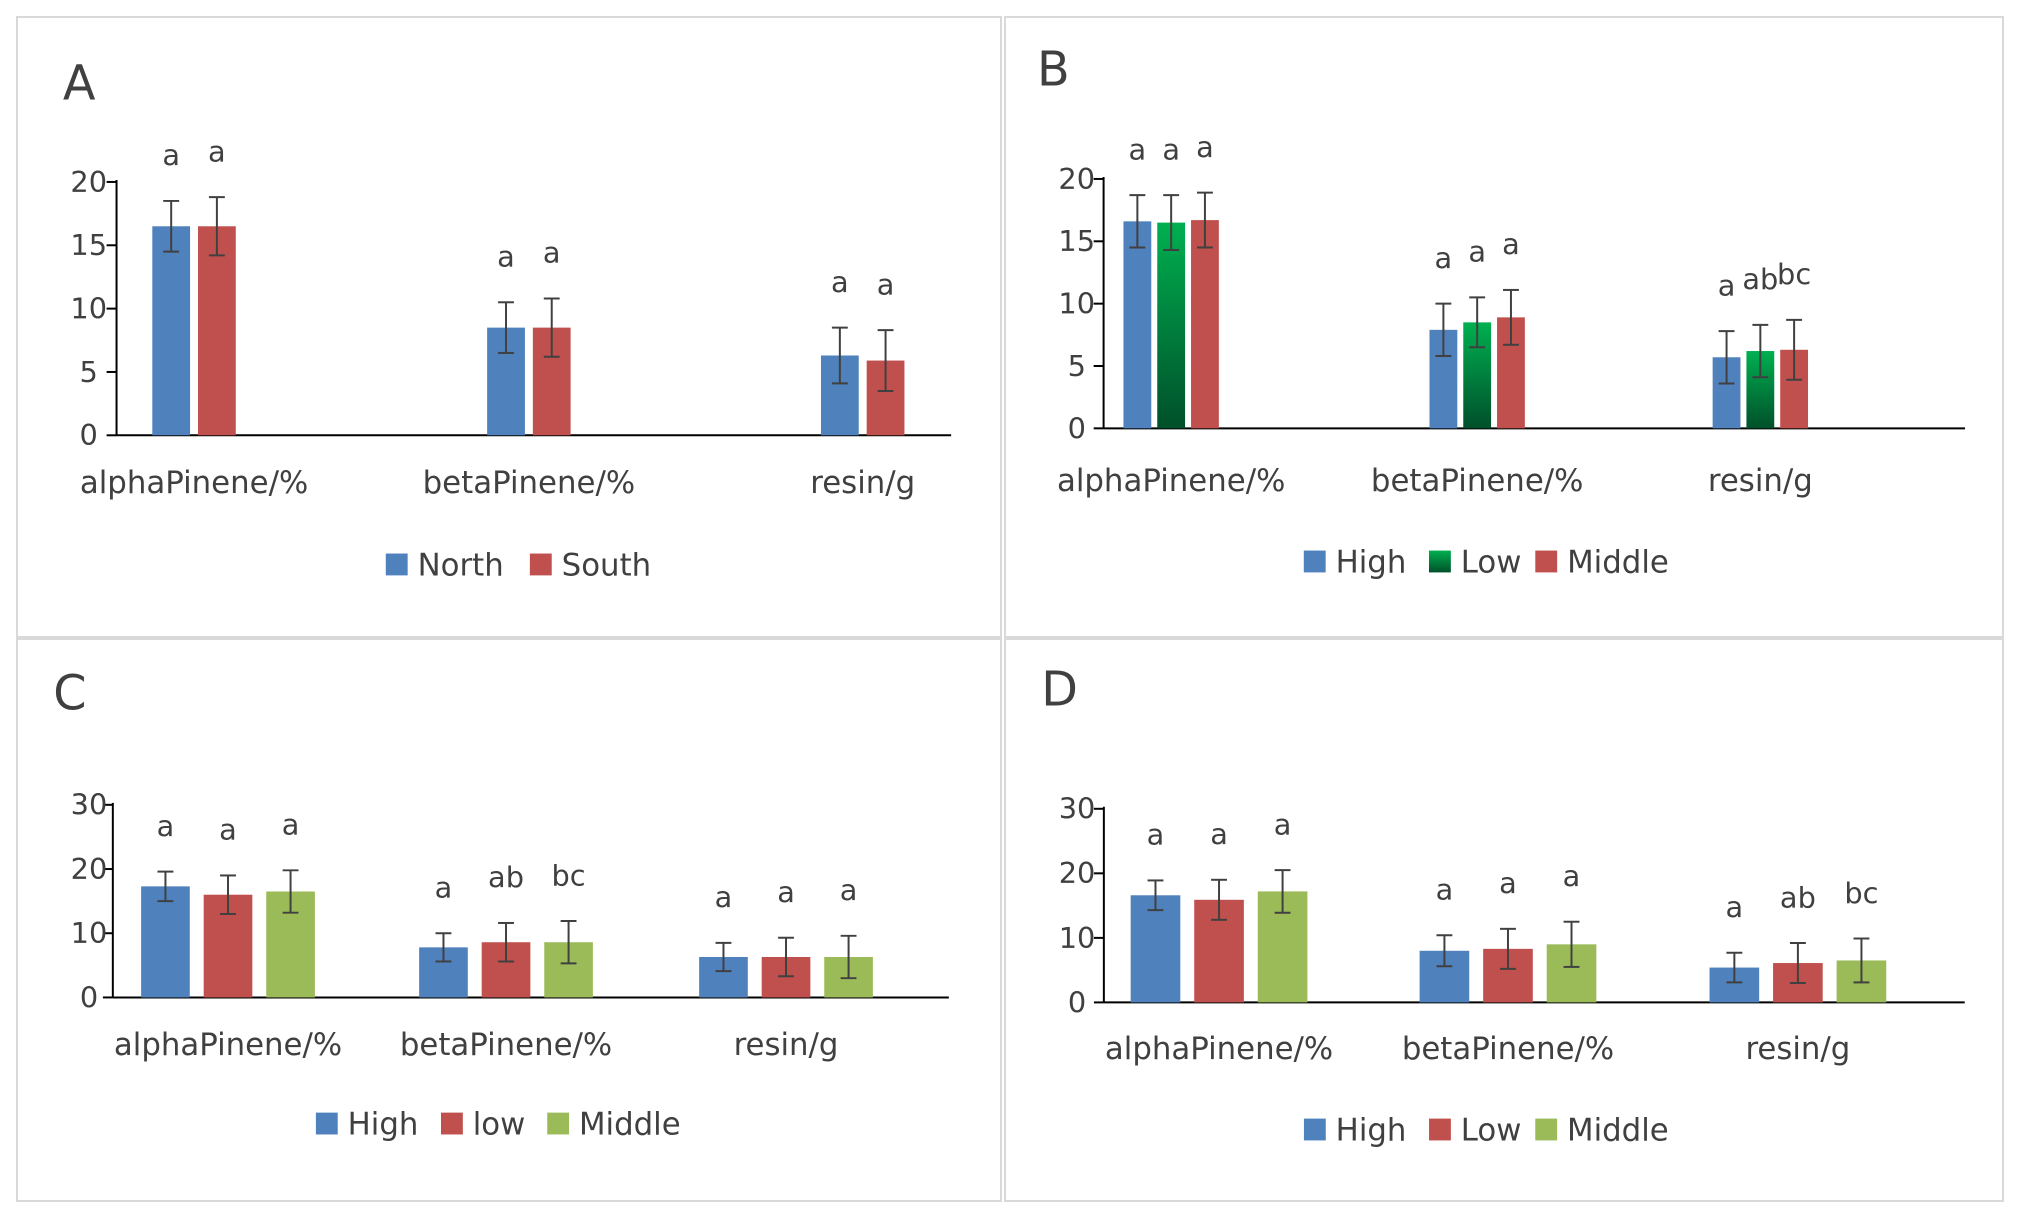 The height and width of the screenshot is (1218, 2020). Describe the element at coordinates (79, 83) in the screenshot. I see `panel-letter: A` at that location.